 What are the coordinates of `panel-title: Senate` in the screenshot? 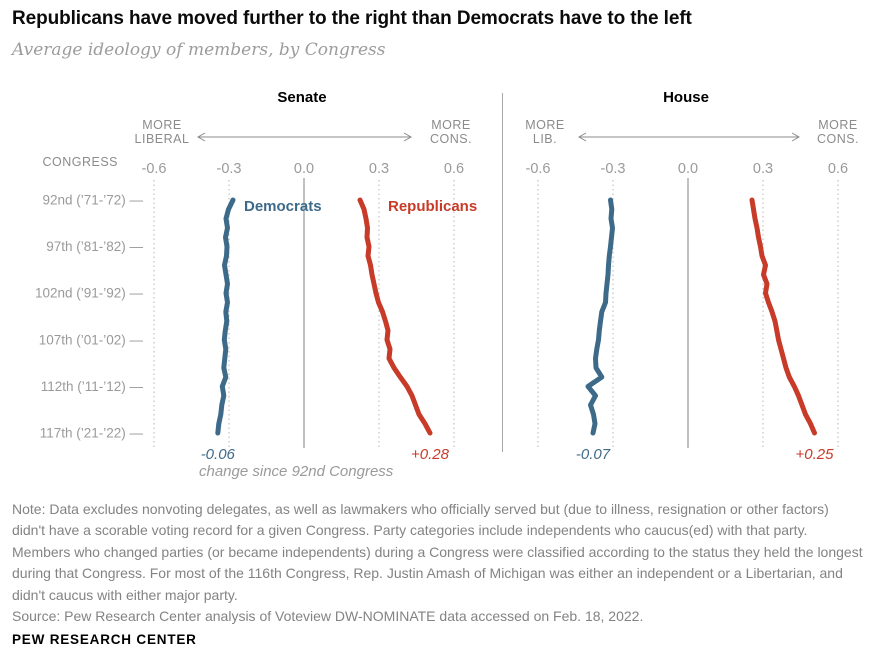 It's located at (301, 97).